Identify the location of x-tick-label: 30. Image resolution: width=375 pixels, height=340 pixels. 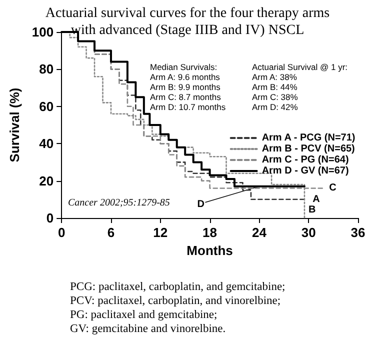
(308, 232).